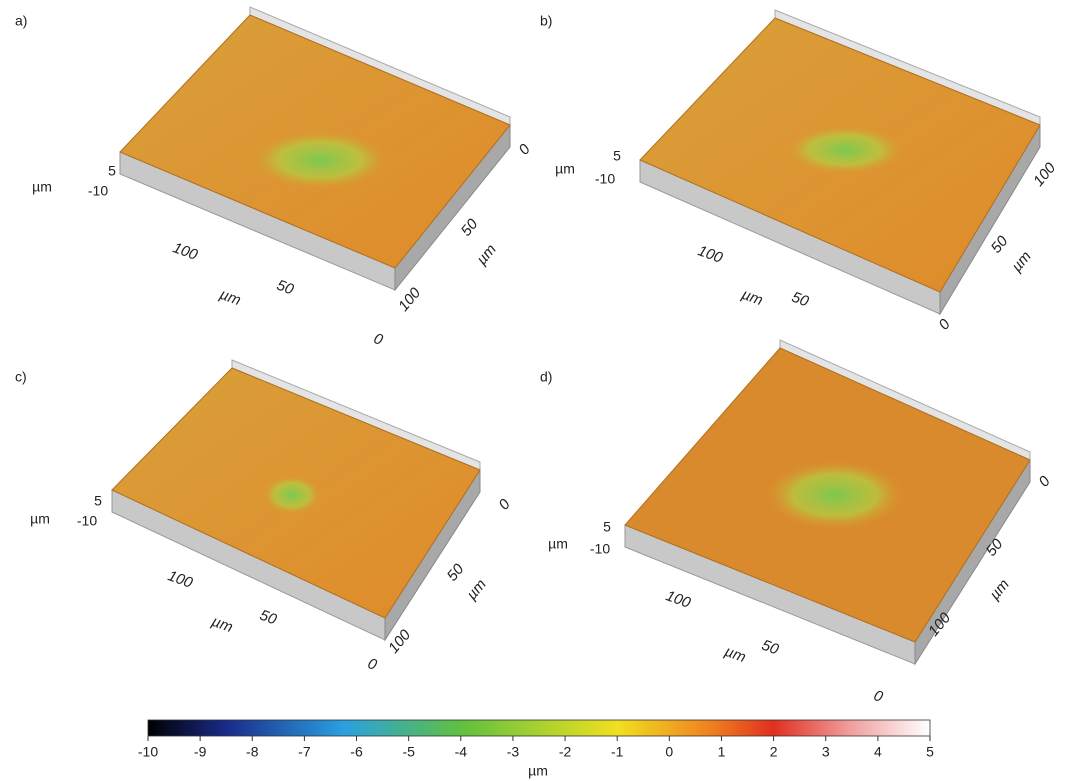 The height and width of the screenshot is (781, 1067). What do you see at coordinates (21, 377) in the screenshot?
I see `panel-label: c)` at bounding box center [21, 377].